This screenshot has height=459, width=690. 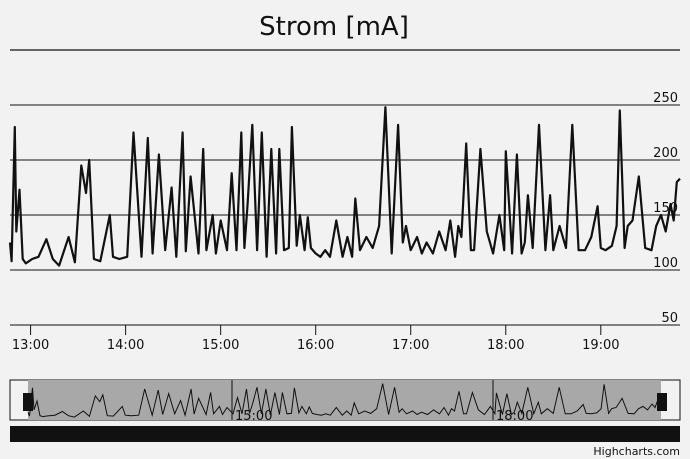 I want to click on x-tick-label: 17:00, so click(x=410, y=345).